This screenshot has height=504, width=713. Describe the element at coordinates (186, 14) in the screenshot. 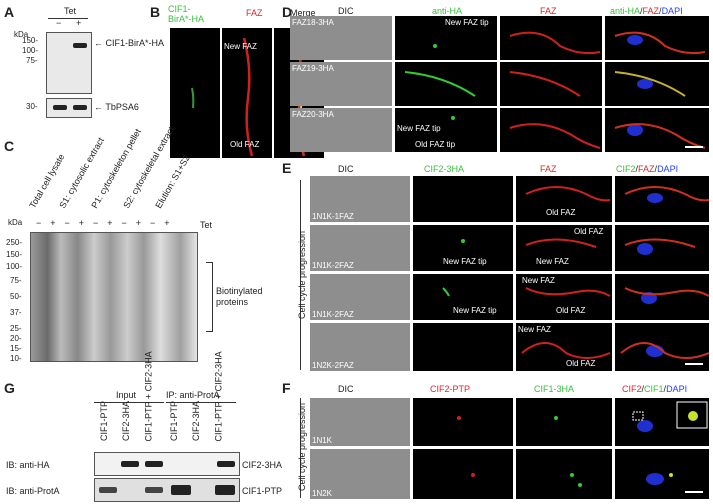

I see `b-col1: CIF1-BirA*-HA` at that location.